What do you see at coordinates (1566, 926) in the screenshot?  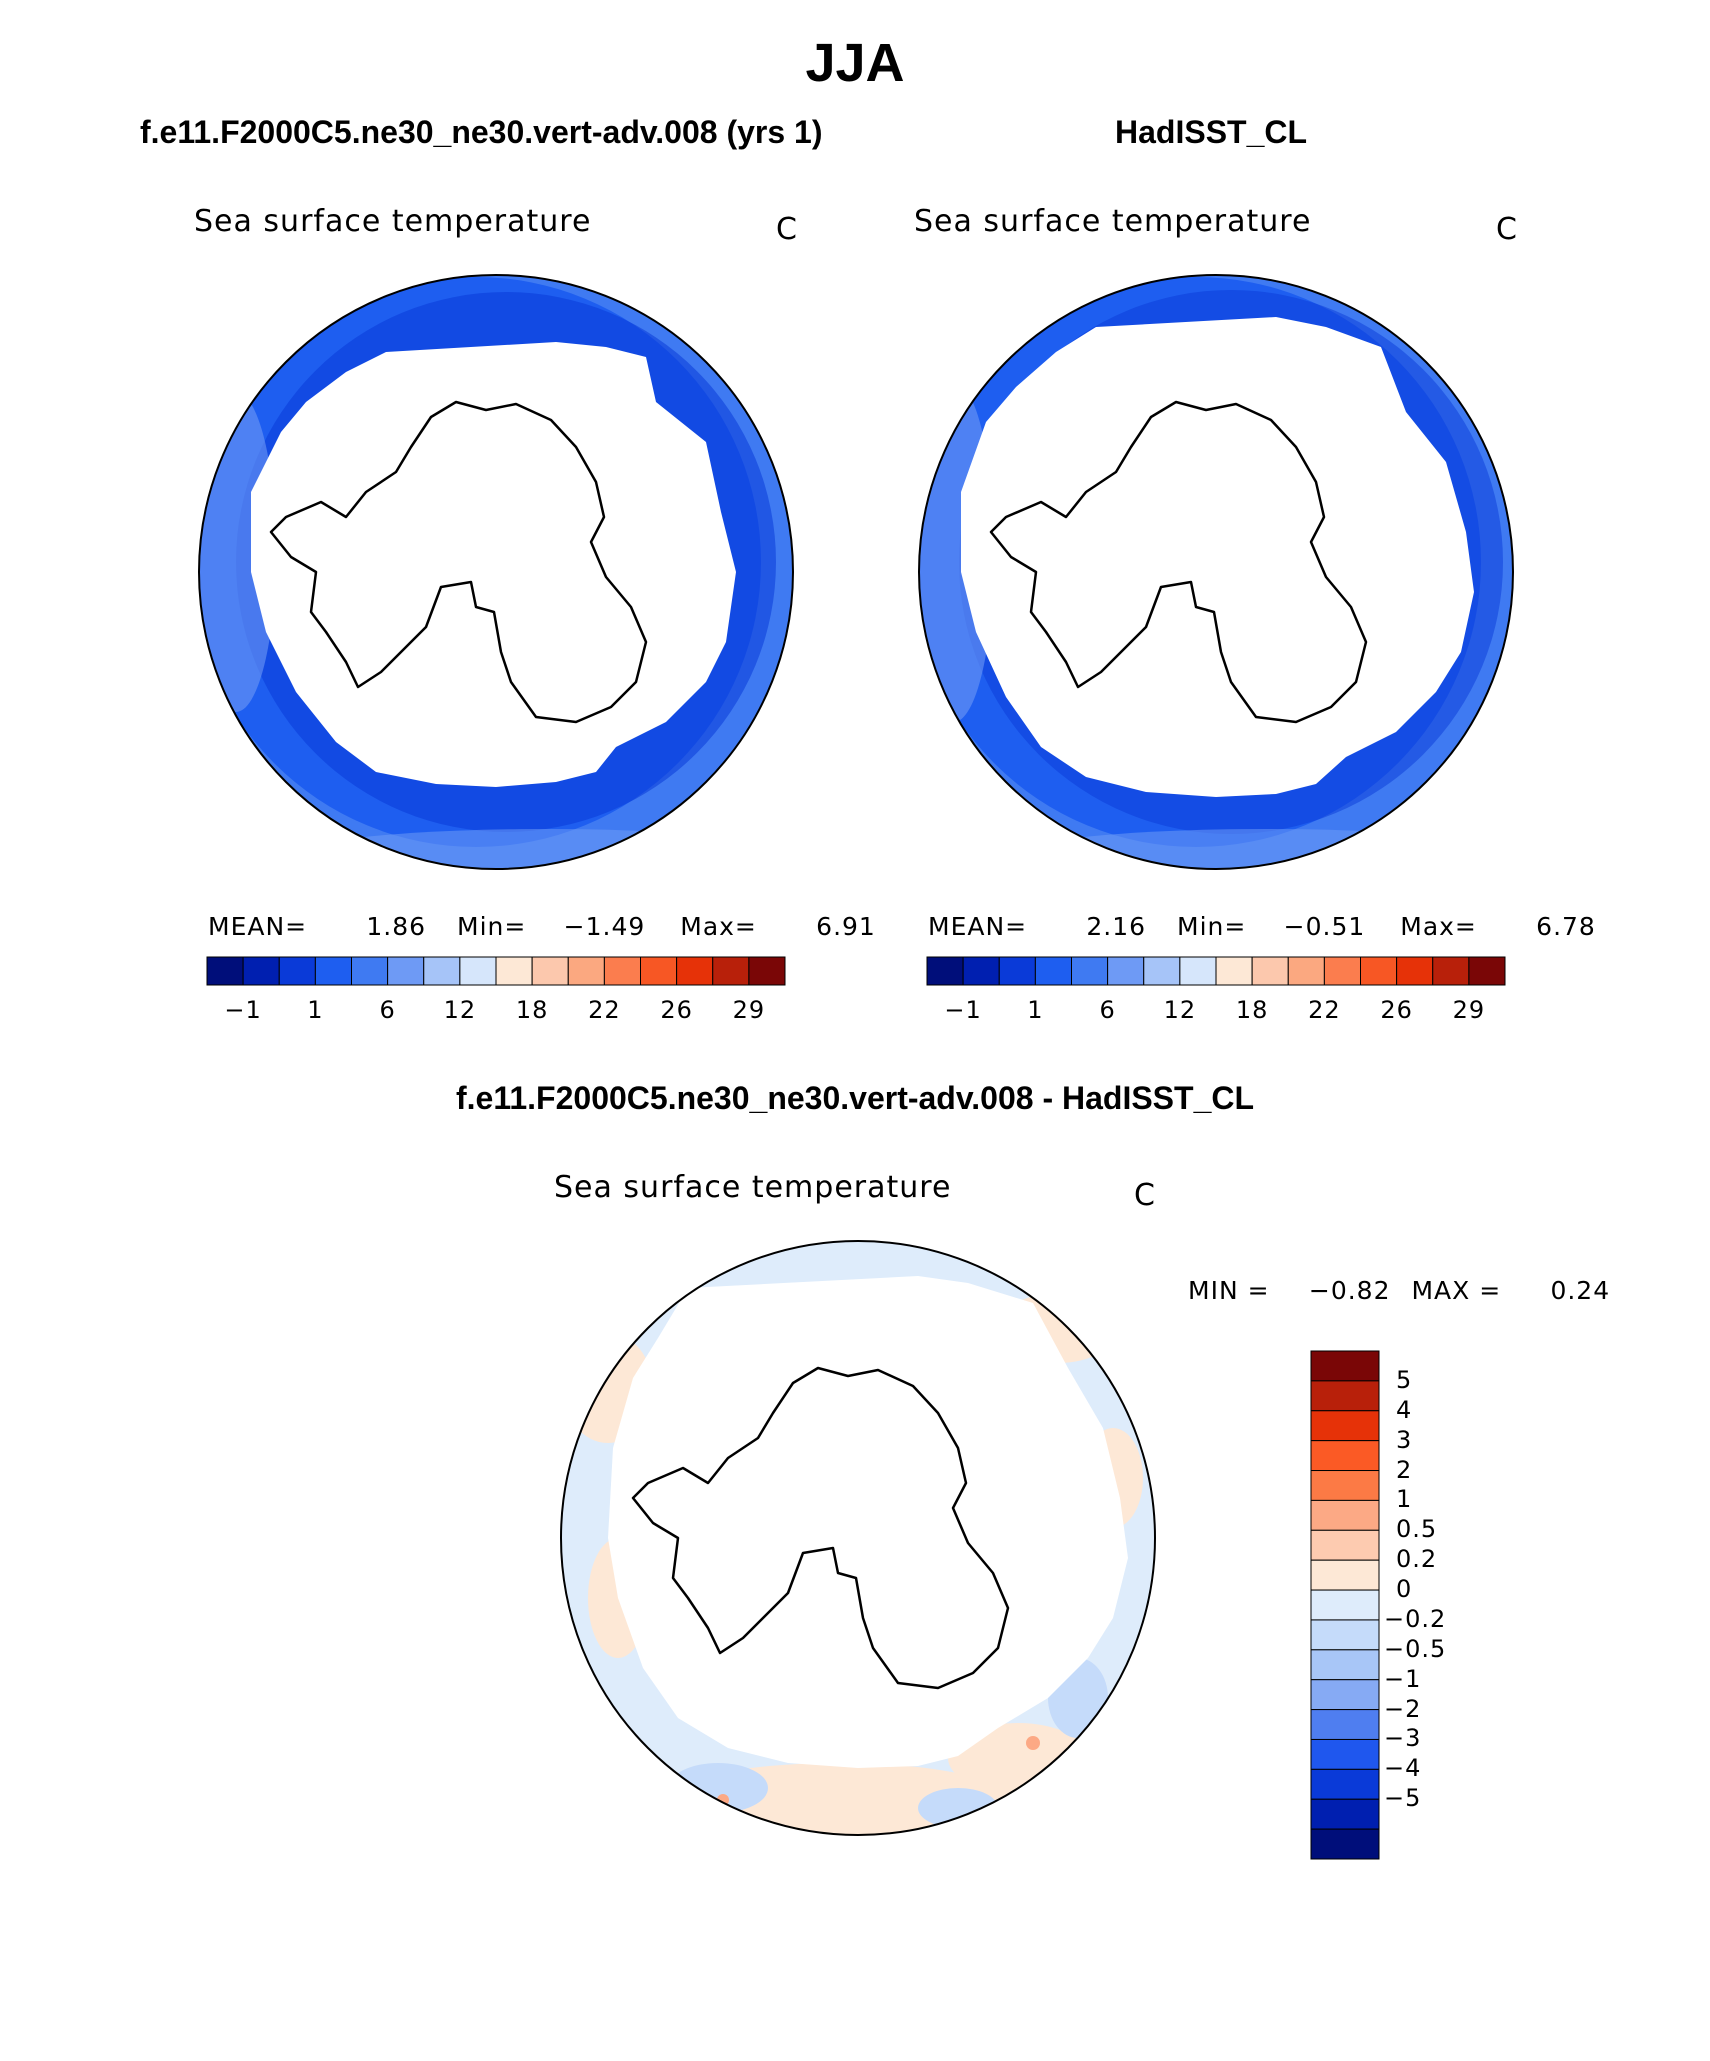 I see `max-value: 6.78` at bounding box center [1566, 926].